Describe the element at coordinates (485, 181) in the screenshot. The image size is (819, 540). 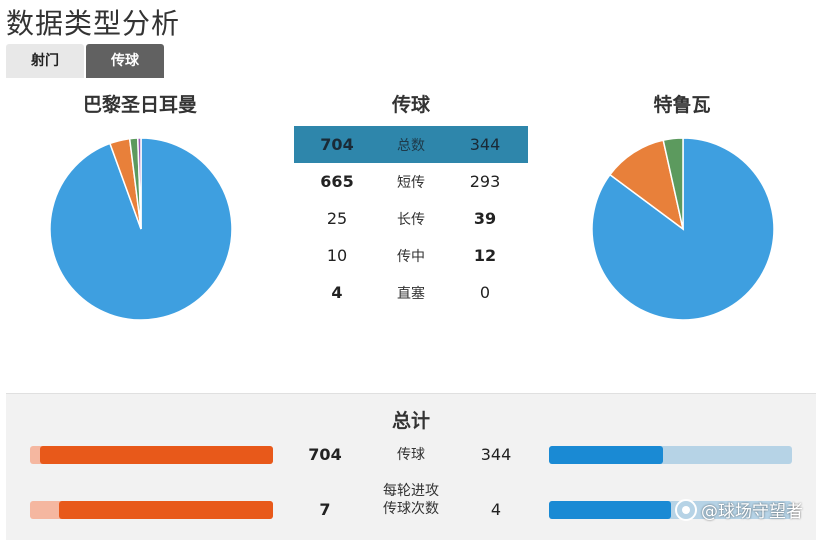
I see `stat-right-value: 293` at that location.